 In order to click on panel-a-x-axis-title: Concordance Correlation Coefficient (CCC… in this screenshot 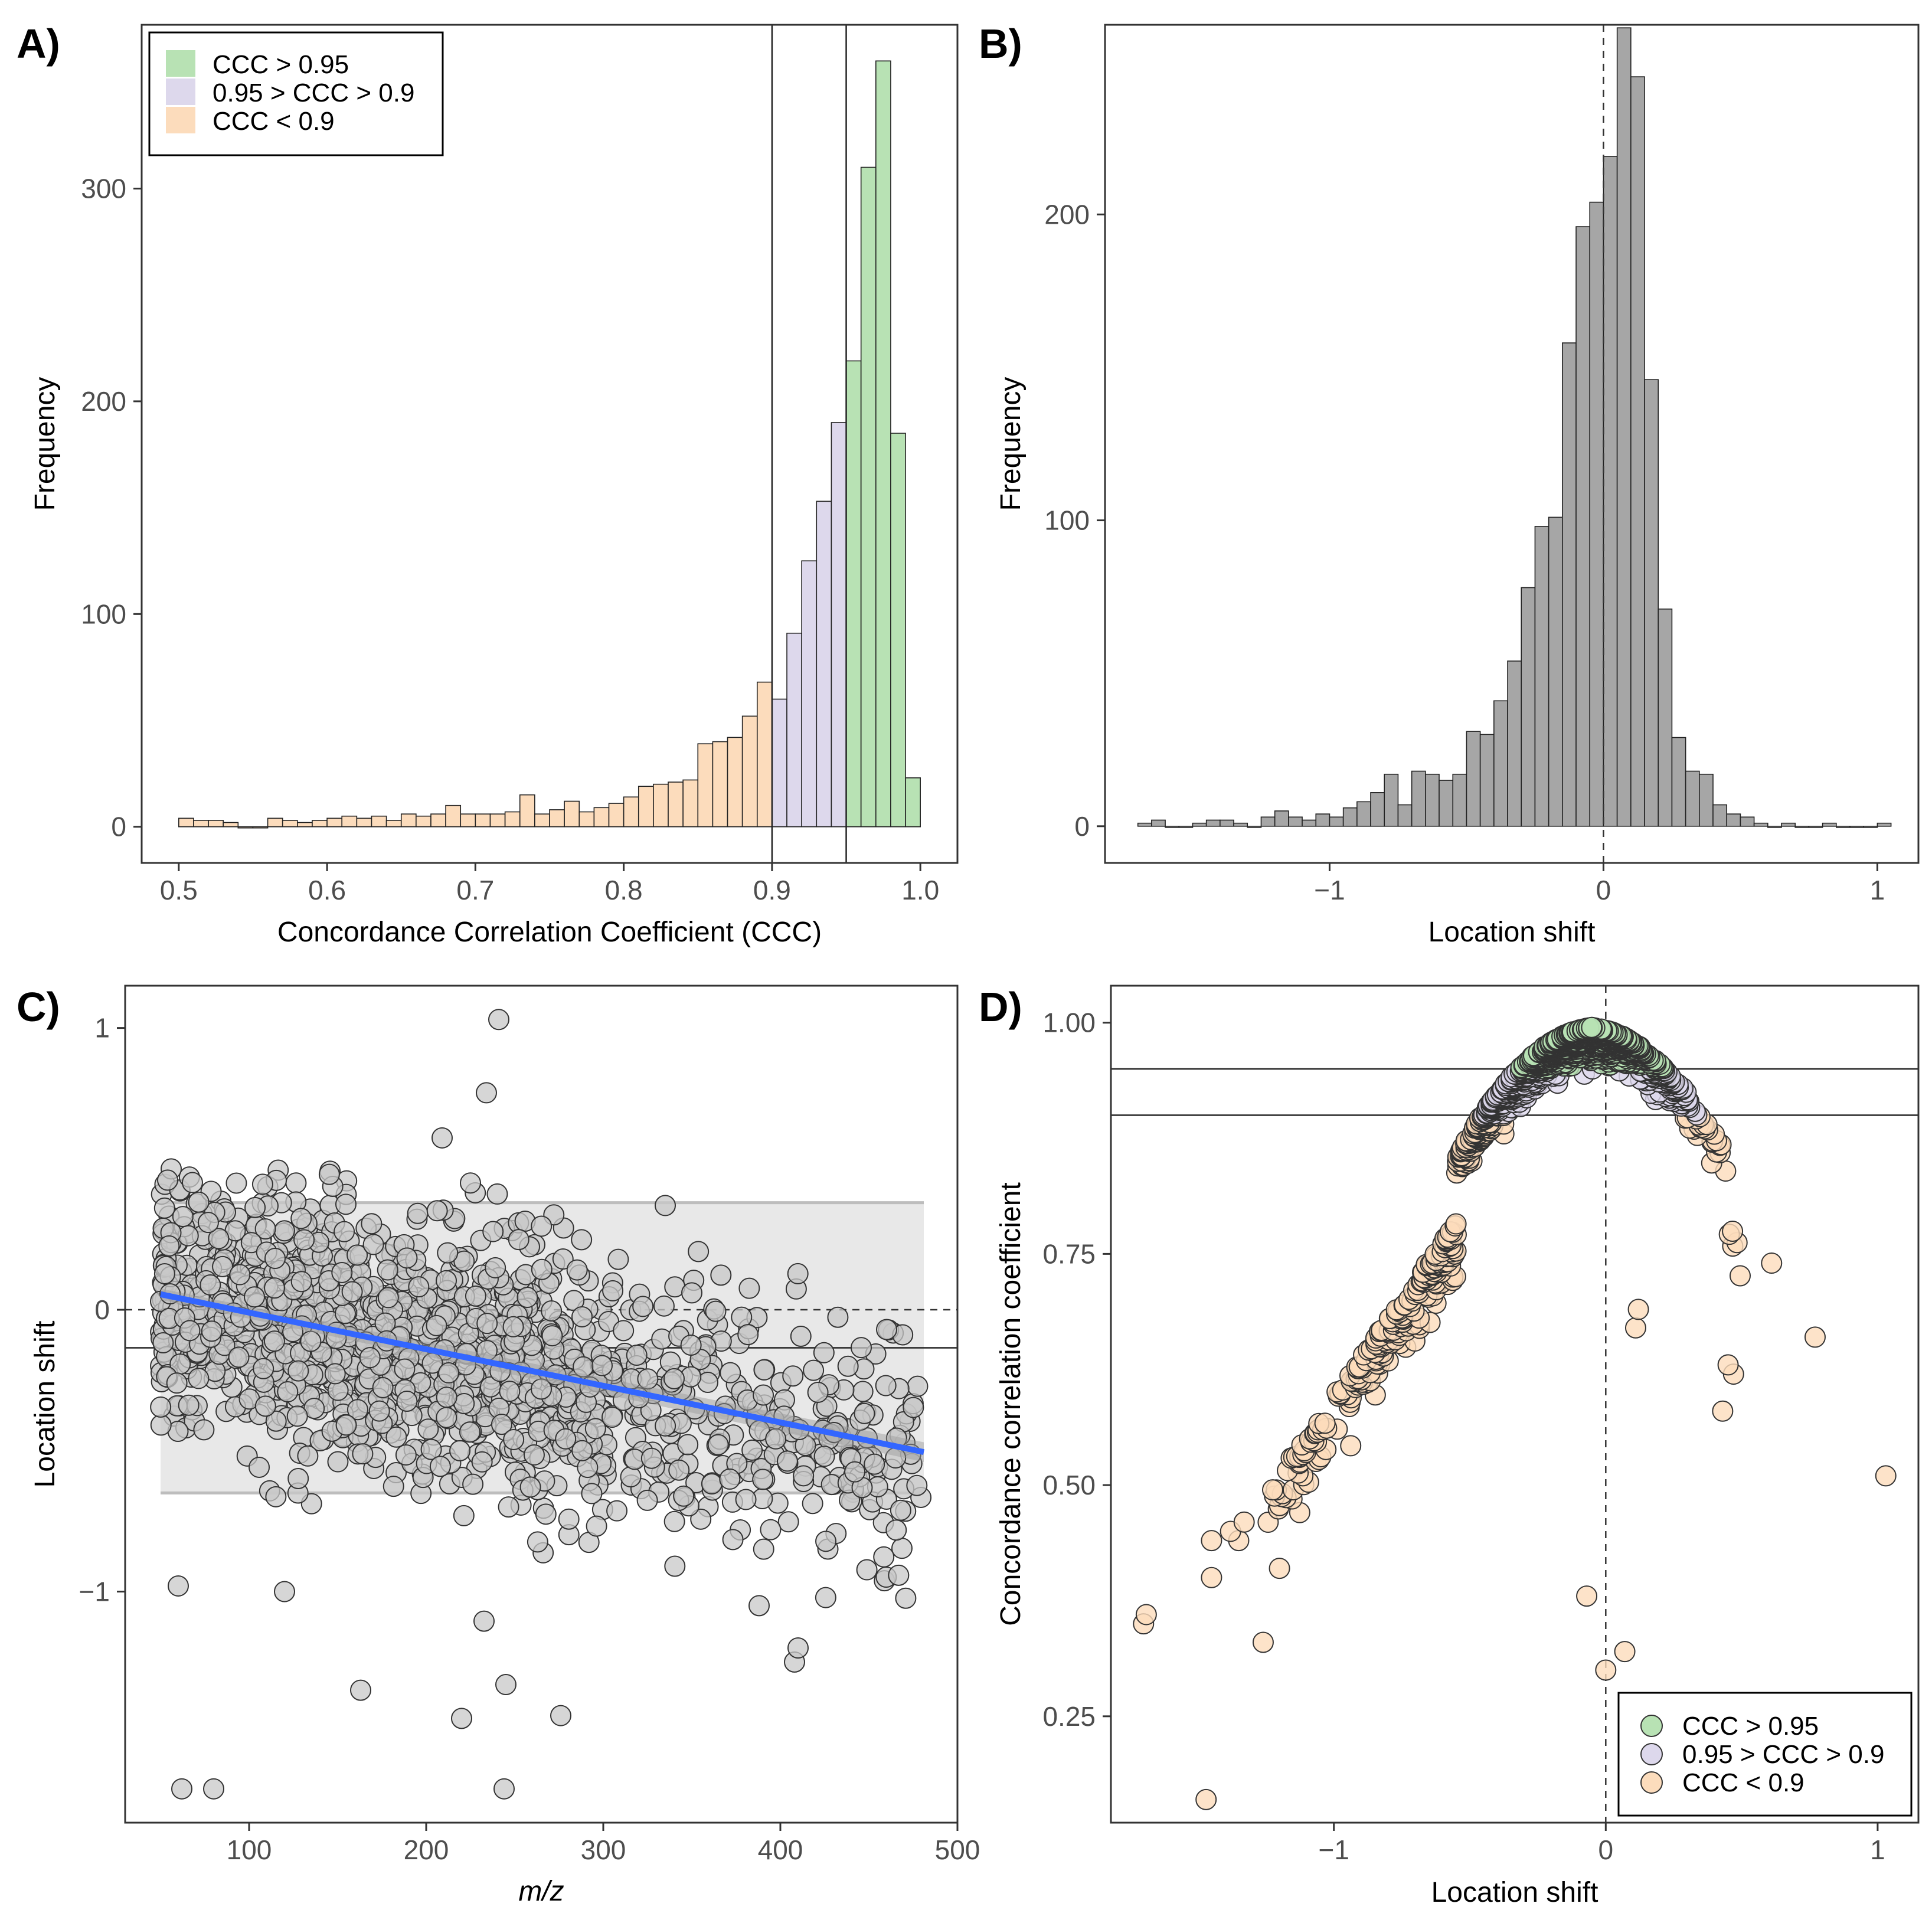, I will do `click(549, 932)`.